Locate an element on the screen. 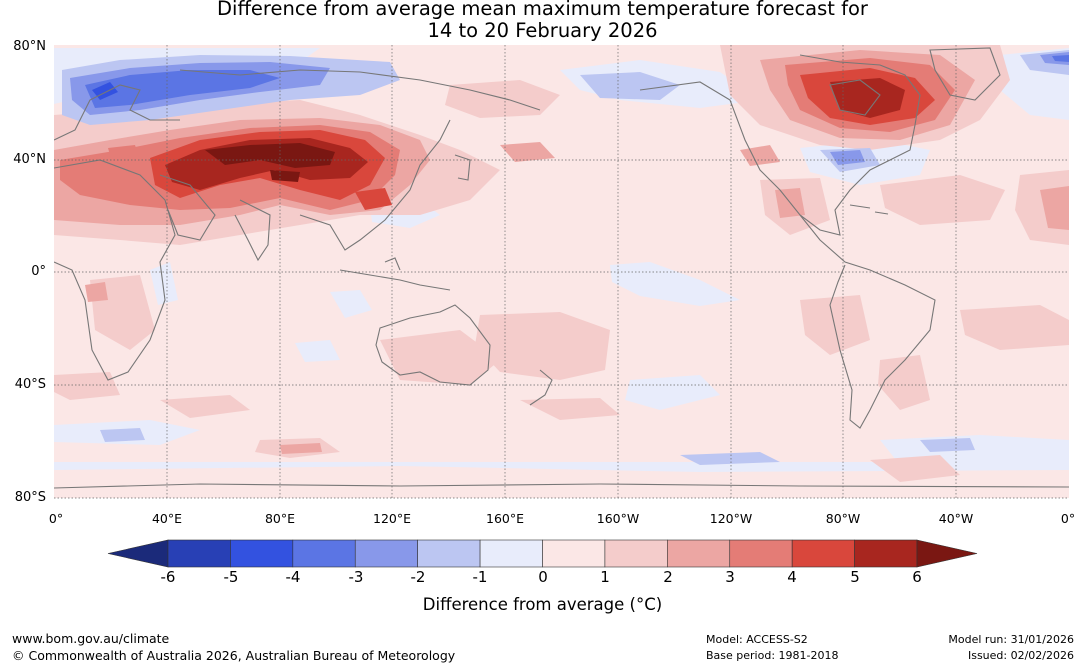  colorbar-tick-label: -5 is located at coordinates (231, 577).